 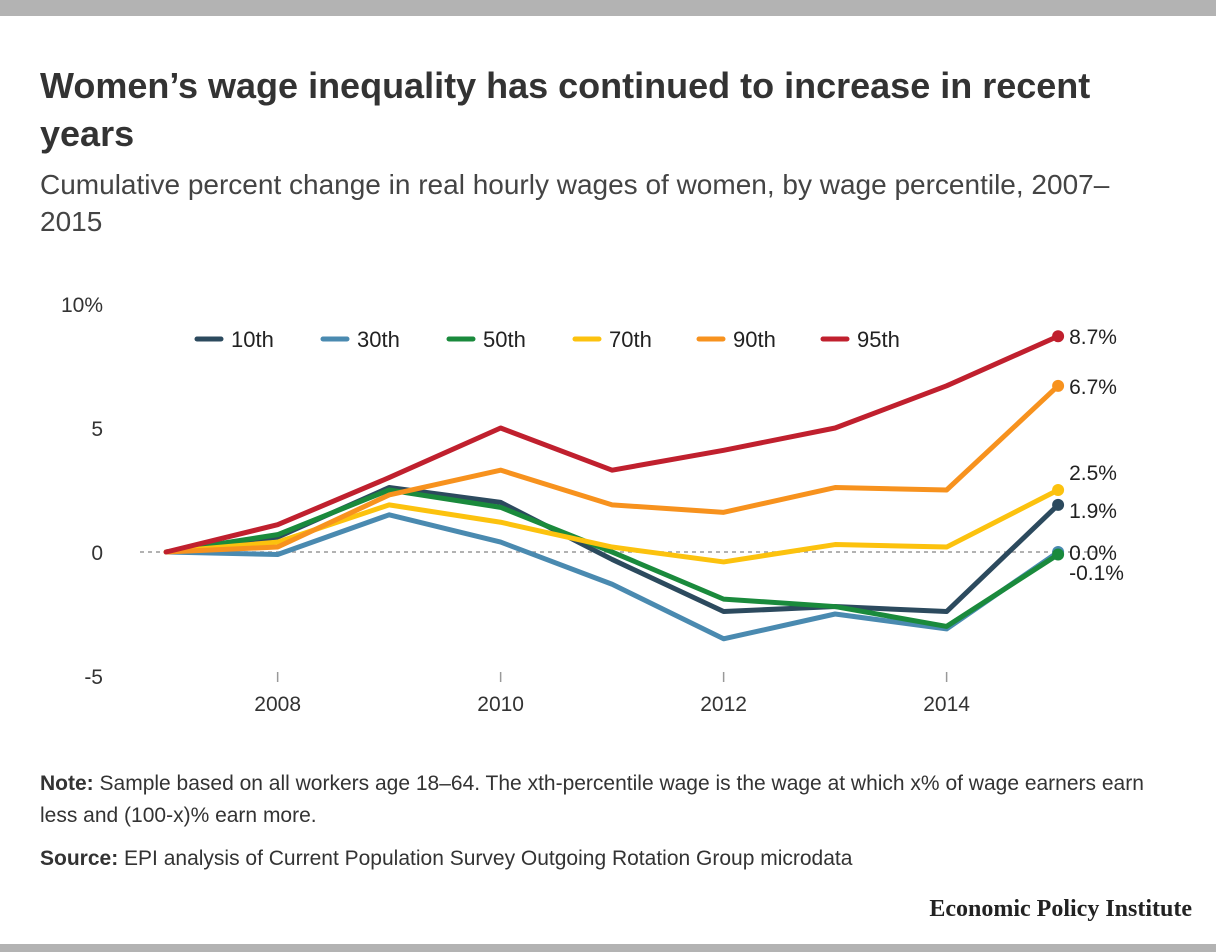 What do you see at coordinates (1096, 573) in the screenshot?
I see `end-value-label-50th: -0.1%` at bounding box center [1096, 573].